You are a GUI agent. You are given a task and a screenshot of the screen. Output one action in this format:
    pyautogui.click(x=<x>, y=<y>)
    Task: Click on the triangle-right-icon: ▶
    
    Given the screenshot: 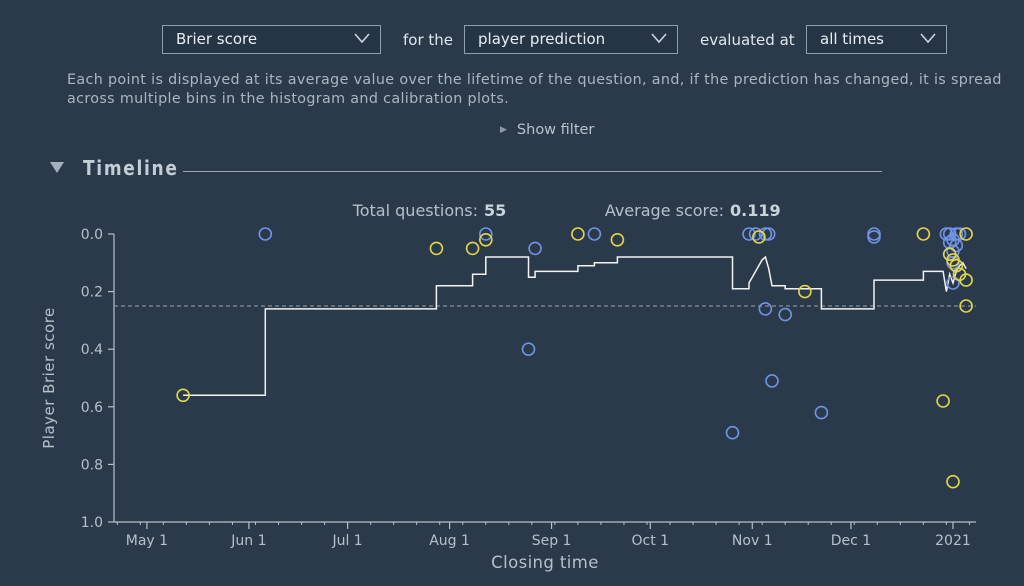 What is the action you would take?
    pyautogui.click(x=503, y=130)
    